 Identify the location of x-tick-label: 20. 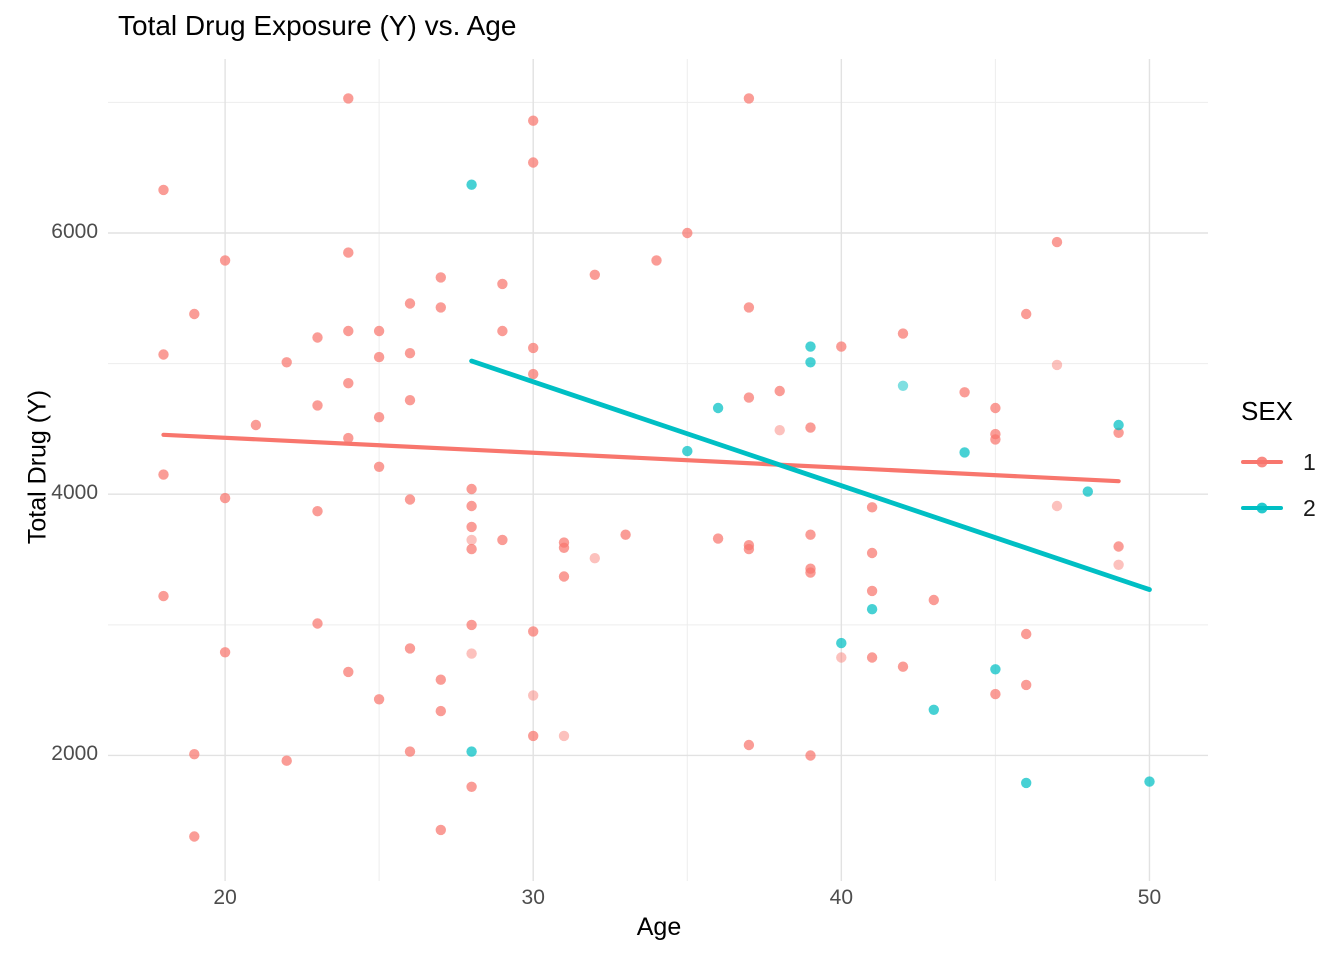
(225, 897).